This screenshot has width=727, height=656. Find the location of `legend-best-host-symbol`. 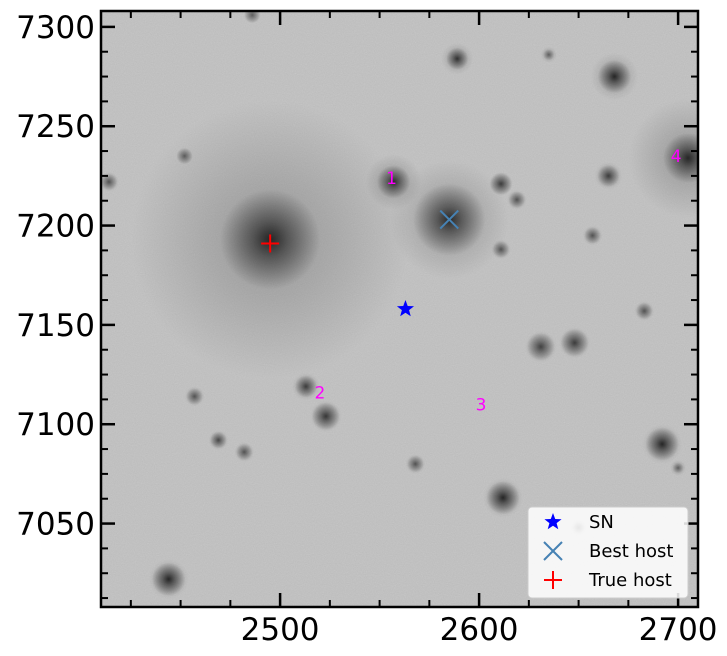

legend-best-host-symbol is located at coordinates (553, 551).